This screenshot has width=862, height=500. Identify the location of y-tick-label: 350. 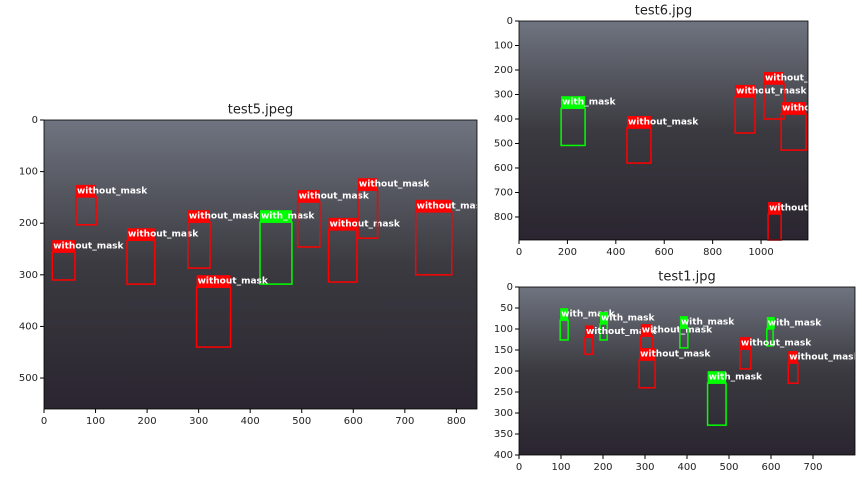
(503, 434).